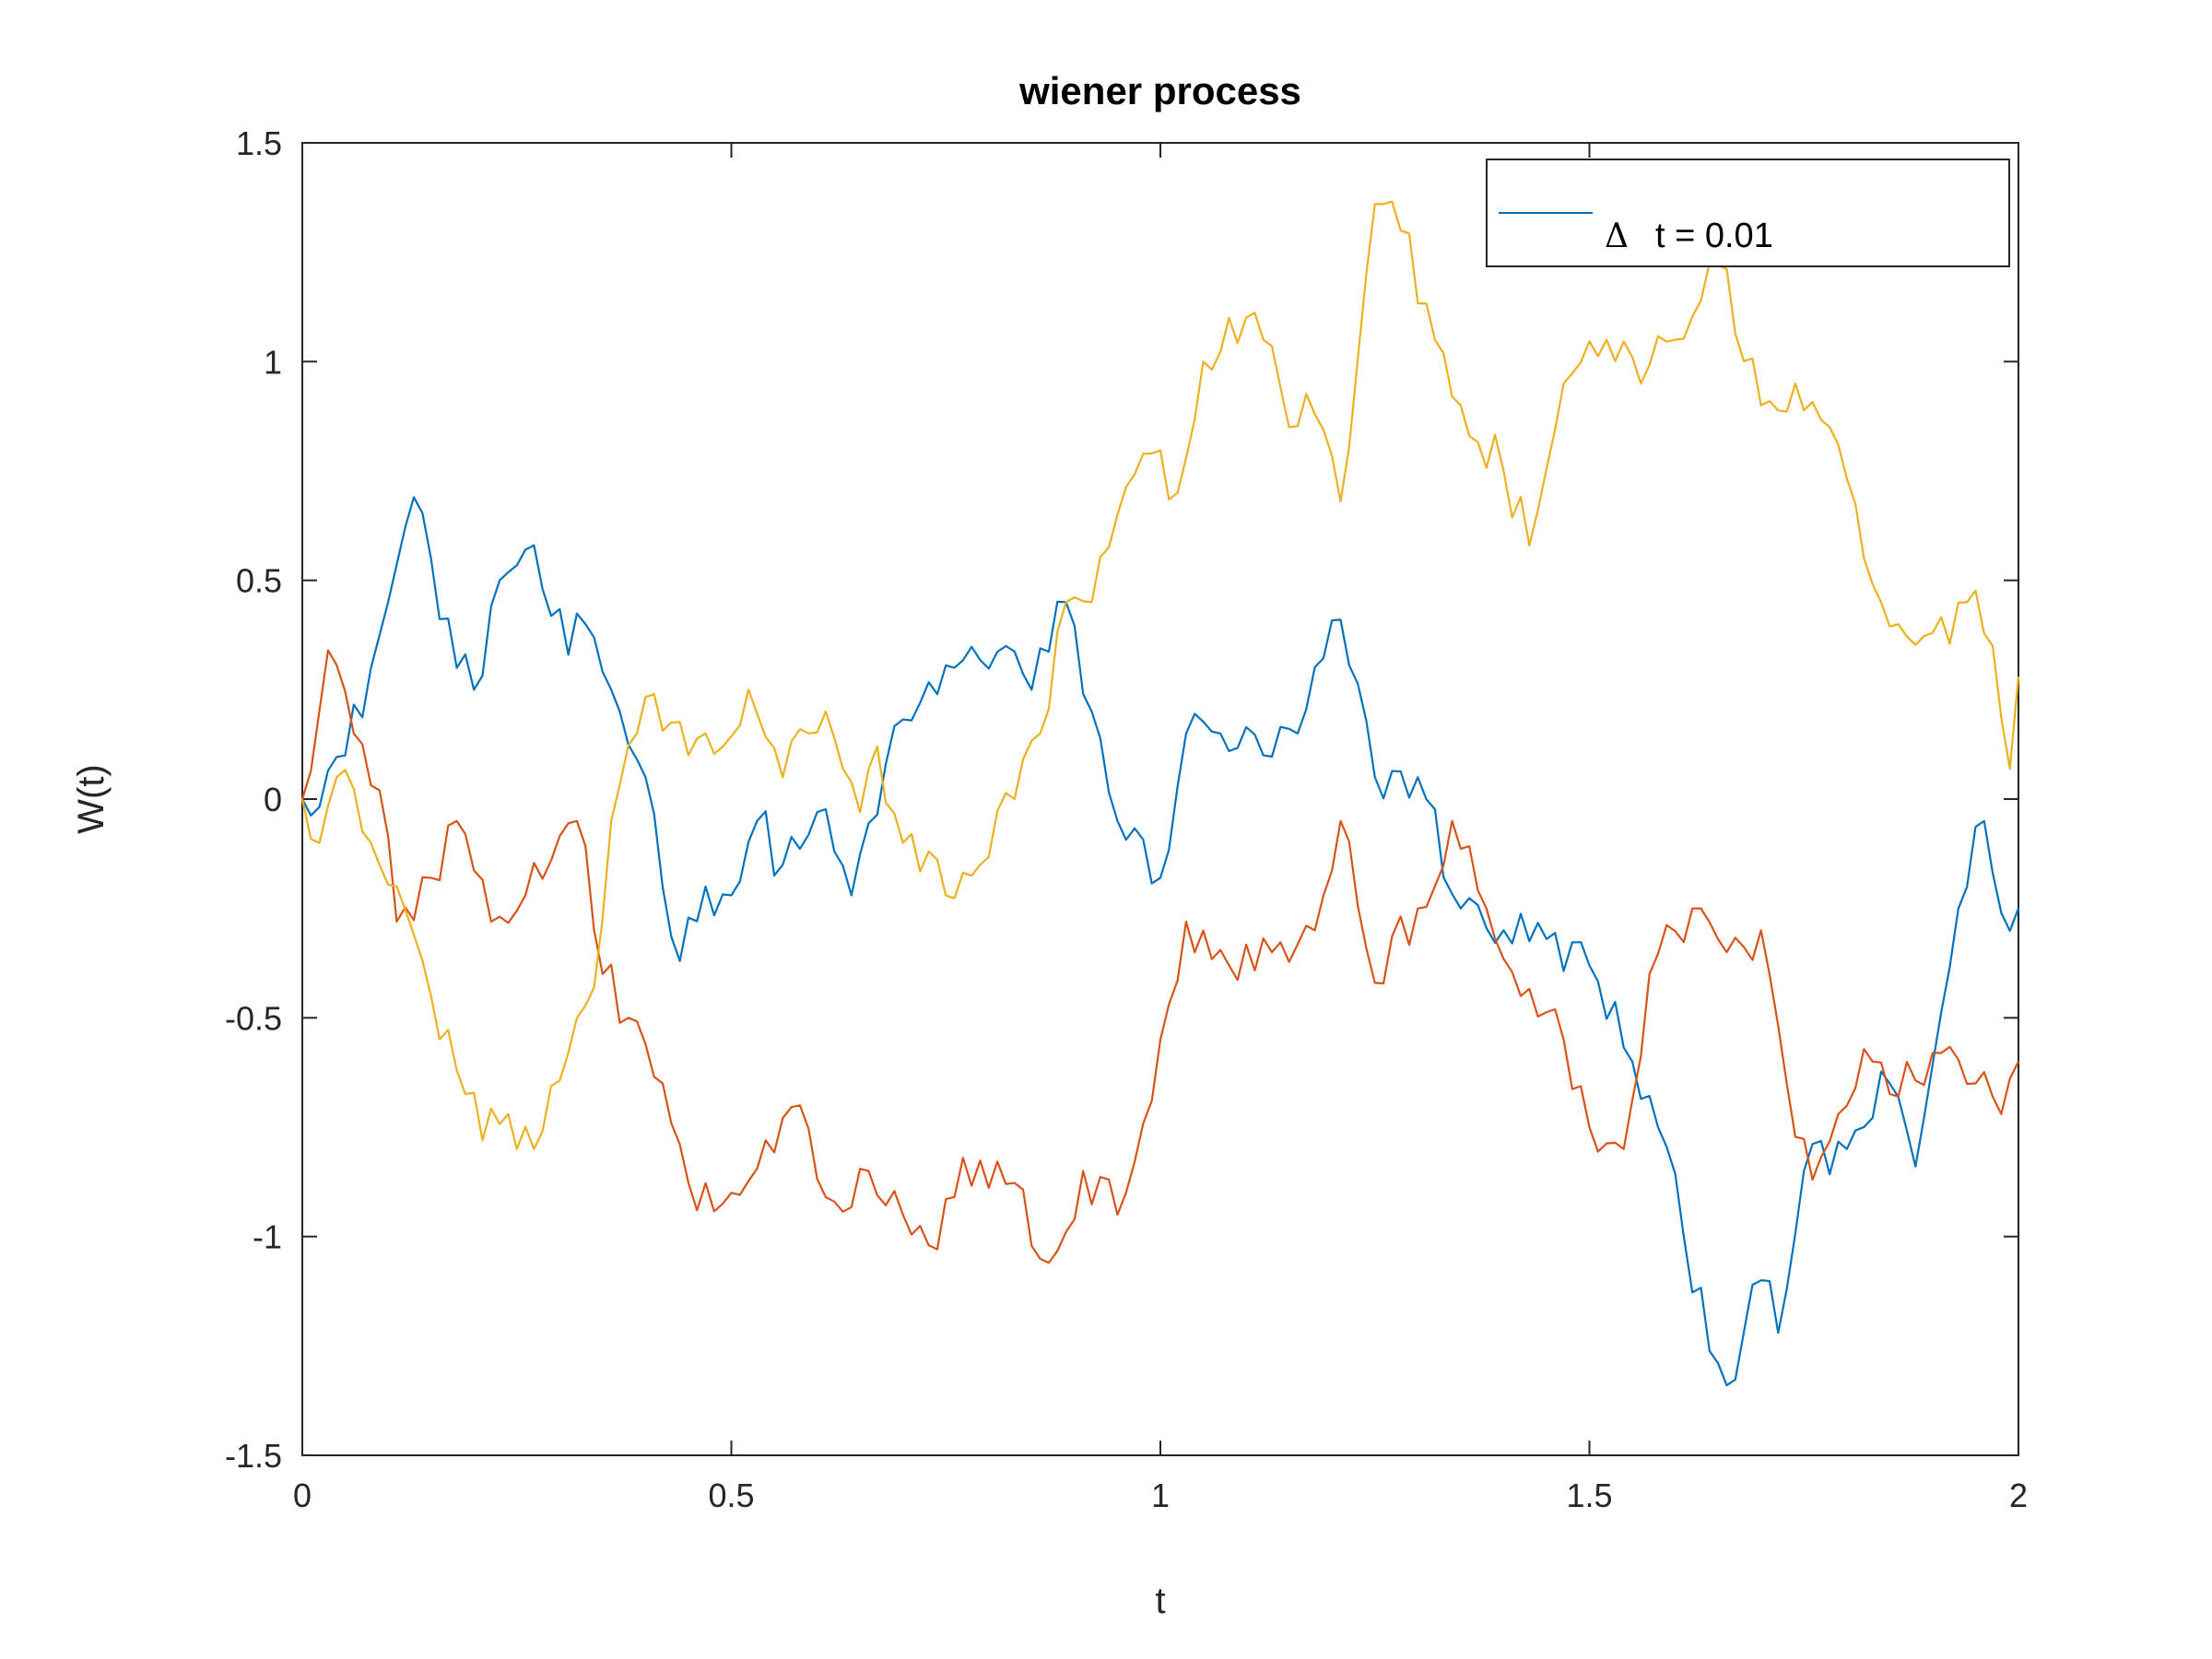  I want to click on y-tick-label: -1.5, so click(253, 1456).